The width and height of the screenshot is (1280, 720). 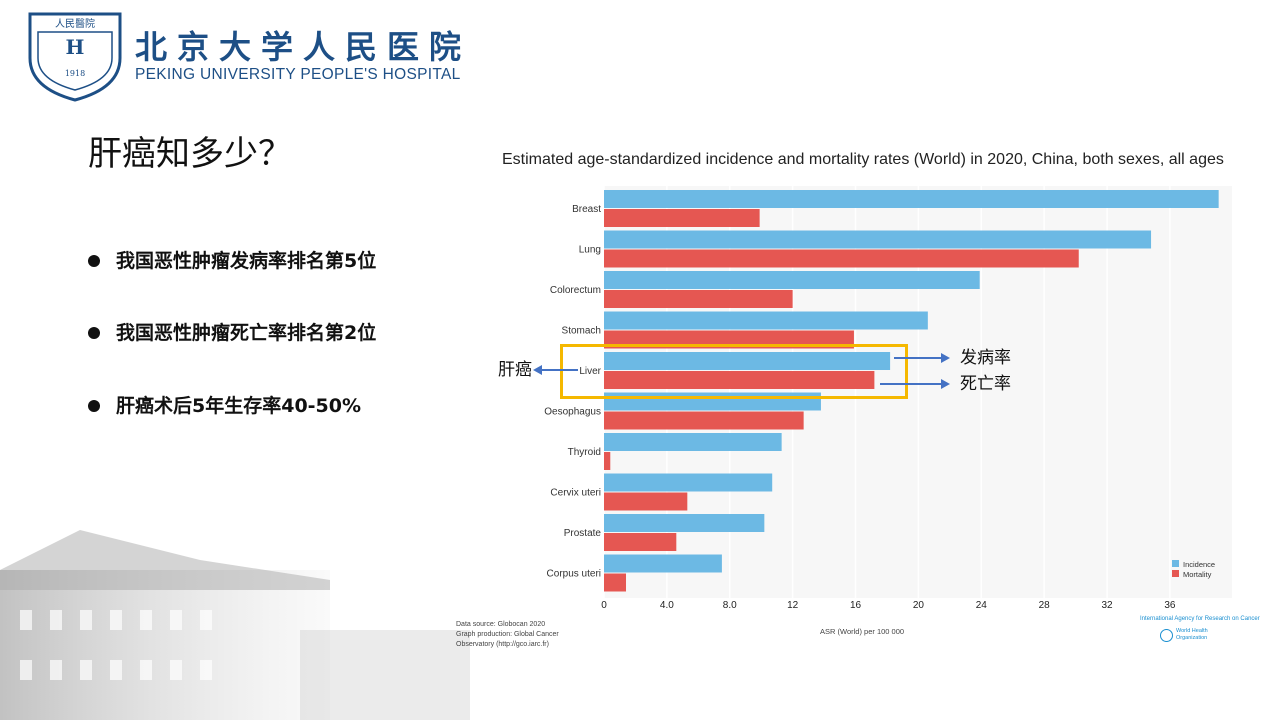 I want to click on x-tick-label: 28, so click(x=1045, y=605).